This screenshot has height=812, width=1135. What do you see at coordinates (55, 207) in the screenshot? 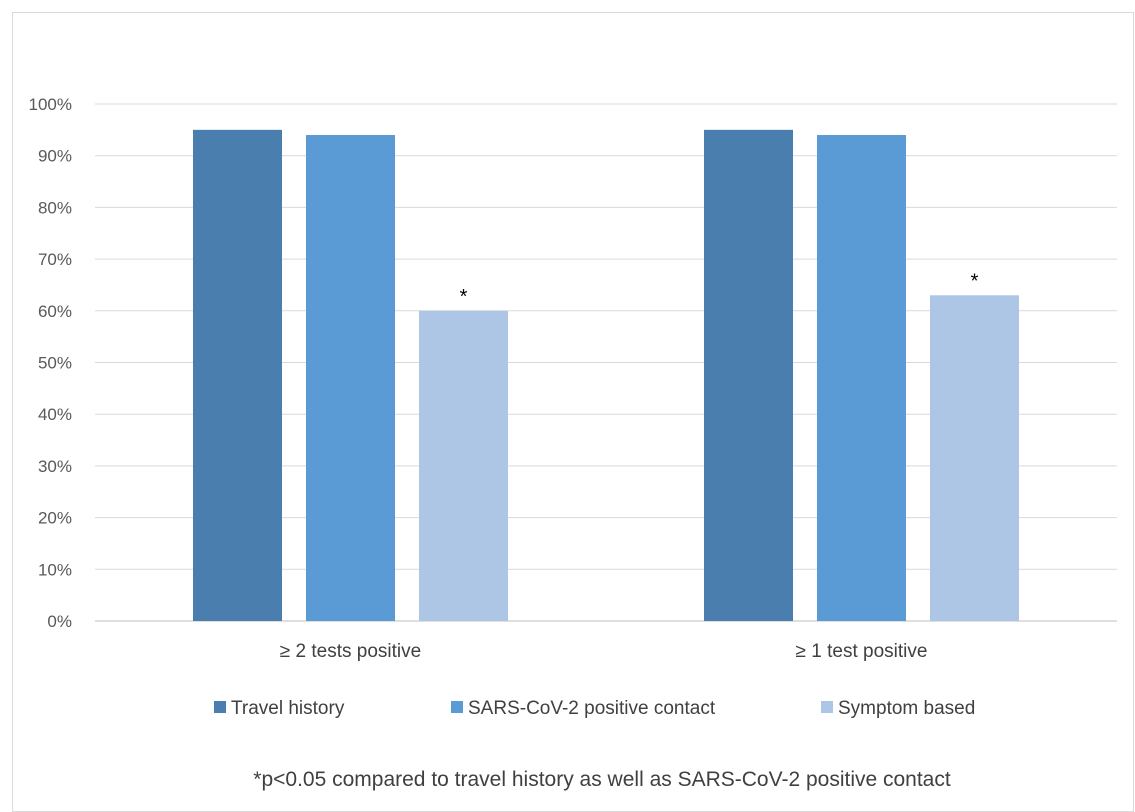
I see `y-tick-label: 80%` at bounding box center [55, 207].